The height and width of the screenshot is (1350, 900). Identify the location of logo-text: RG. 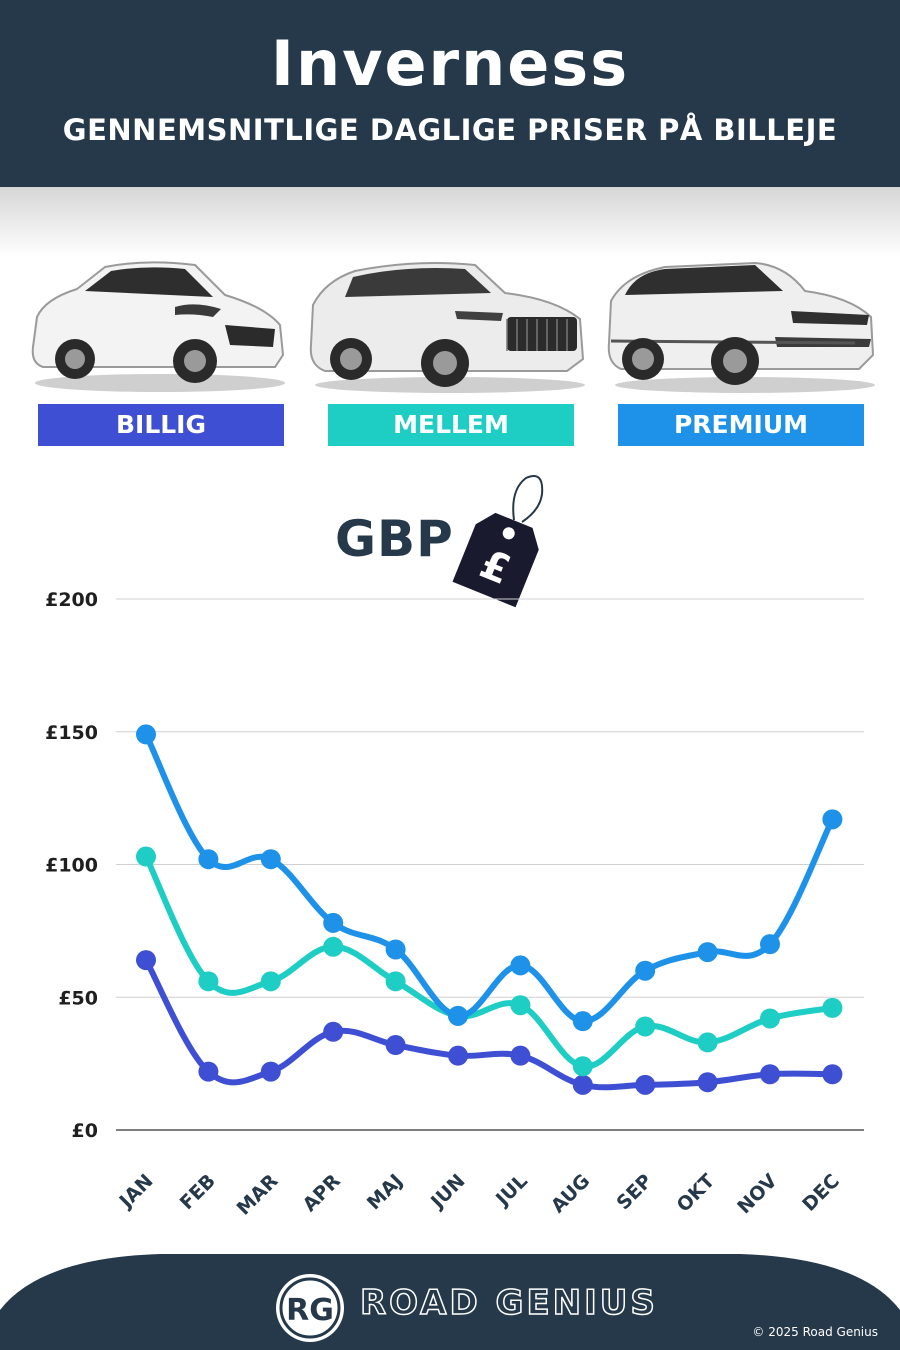
(310, 1310).